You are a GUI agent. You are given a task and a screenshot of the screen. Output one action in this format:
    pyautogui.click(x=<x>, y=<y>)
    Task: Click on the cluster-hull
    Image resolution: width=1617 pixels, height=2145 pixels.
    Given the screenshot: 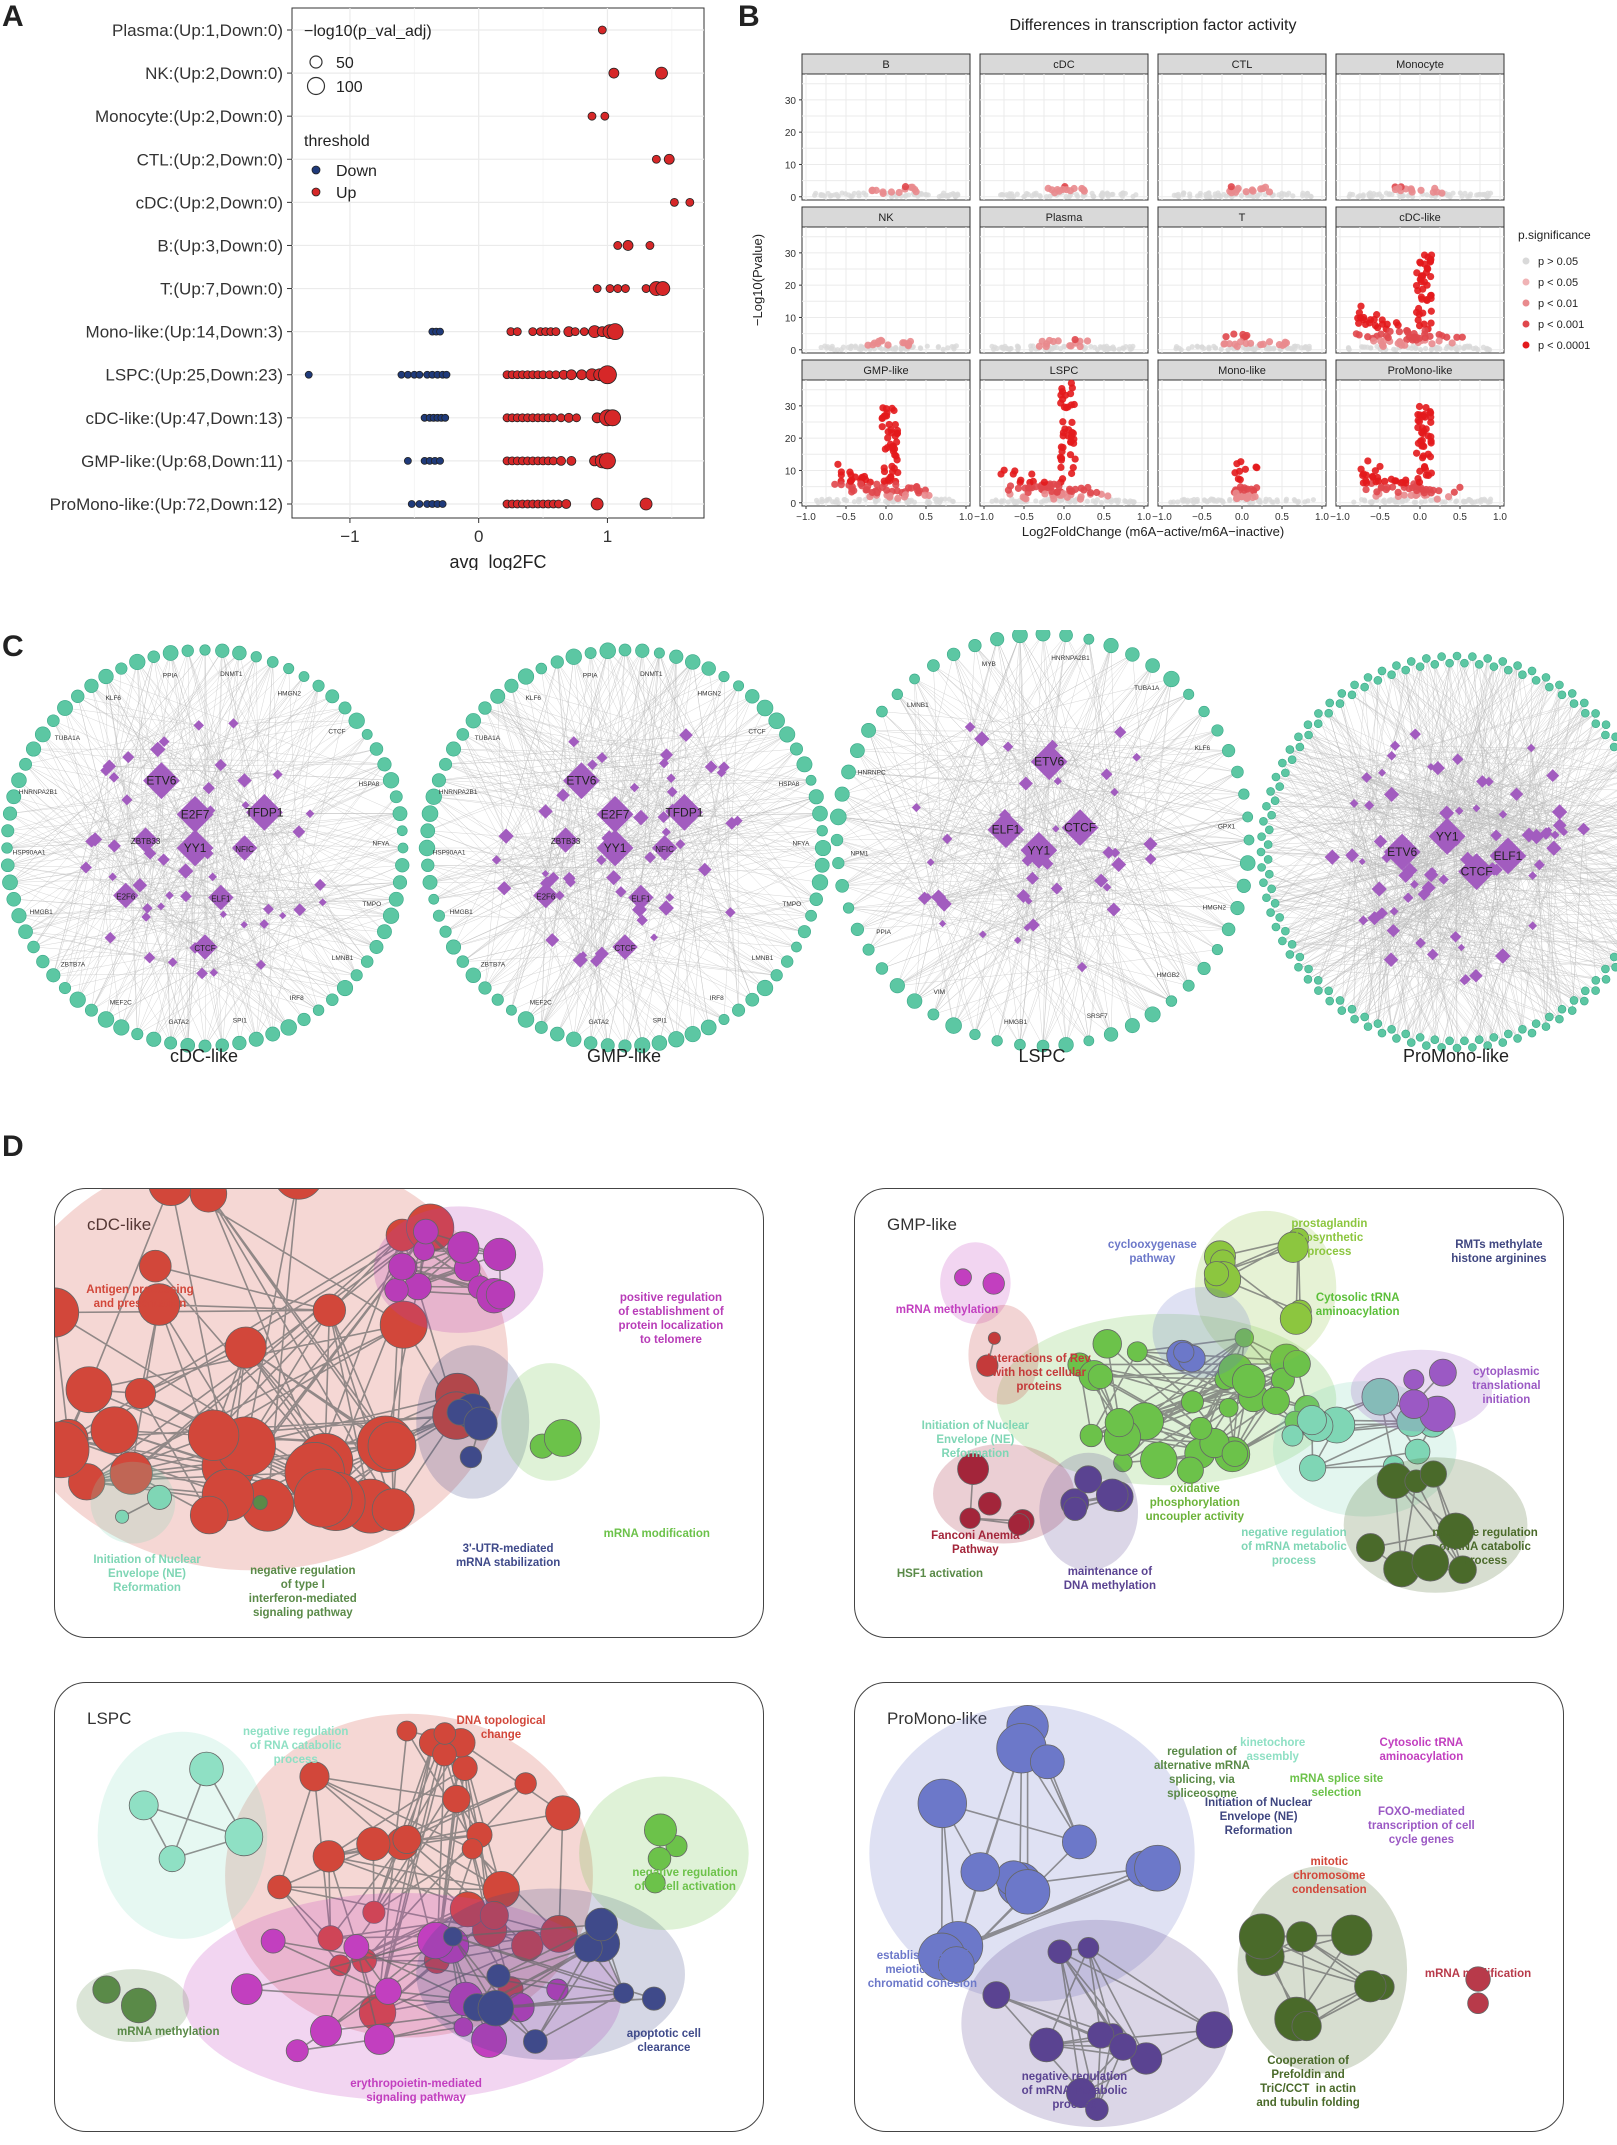 What is the action you would take?
    pyautogui.click(x=550, y=1422)
    